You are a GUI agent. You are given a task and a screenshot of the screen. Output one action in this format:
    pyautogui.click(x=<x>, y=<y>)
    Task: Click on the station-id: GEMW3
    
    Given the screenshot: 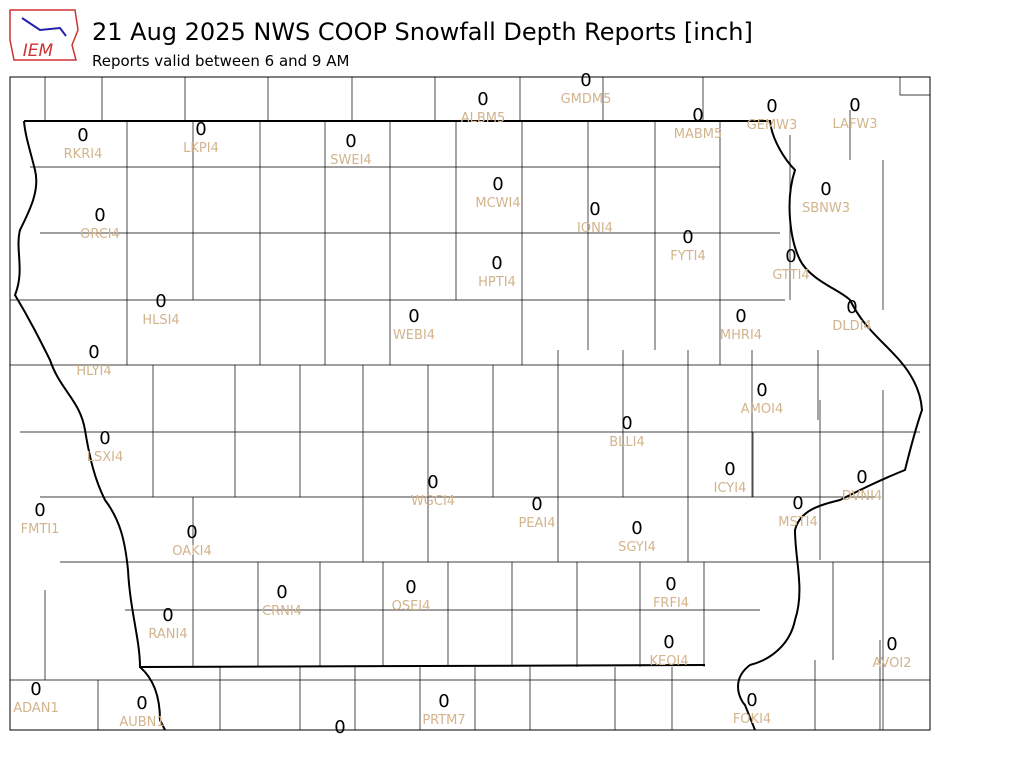 What is the action you would take?
    pyautogui.click(x=772, y=125)
    